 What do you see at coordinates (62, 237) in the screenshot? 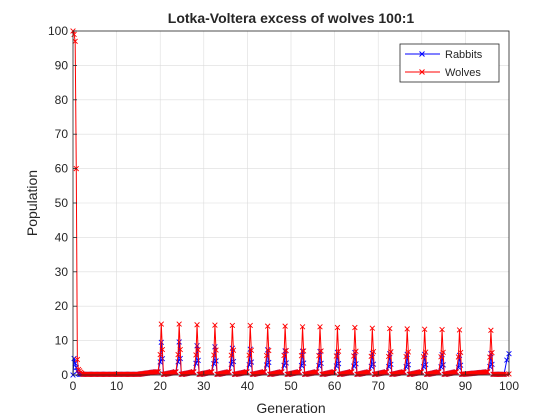
I see `y-tick-label: 40` at bounding box center [62, 237].